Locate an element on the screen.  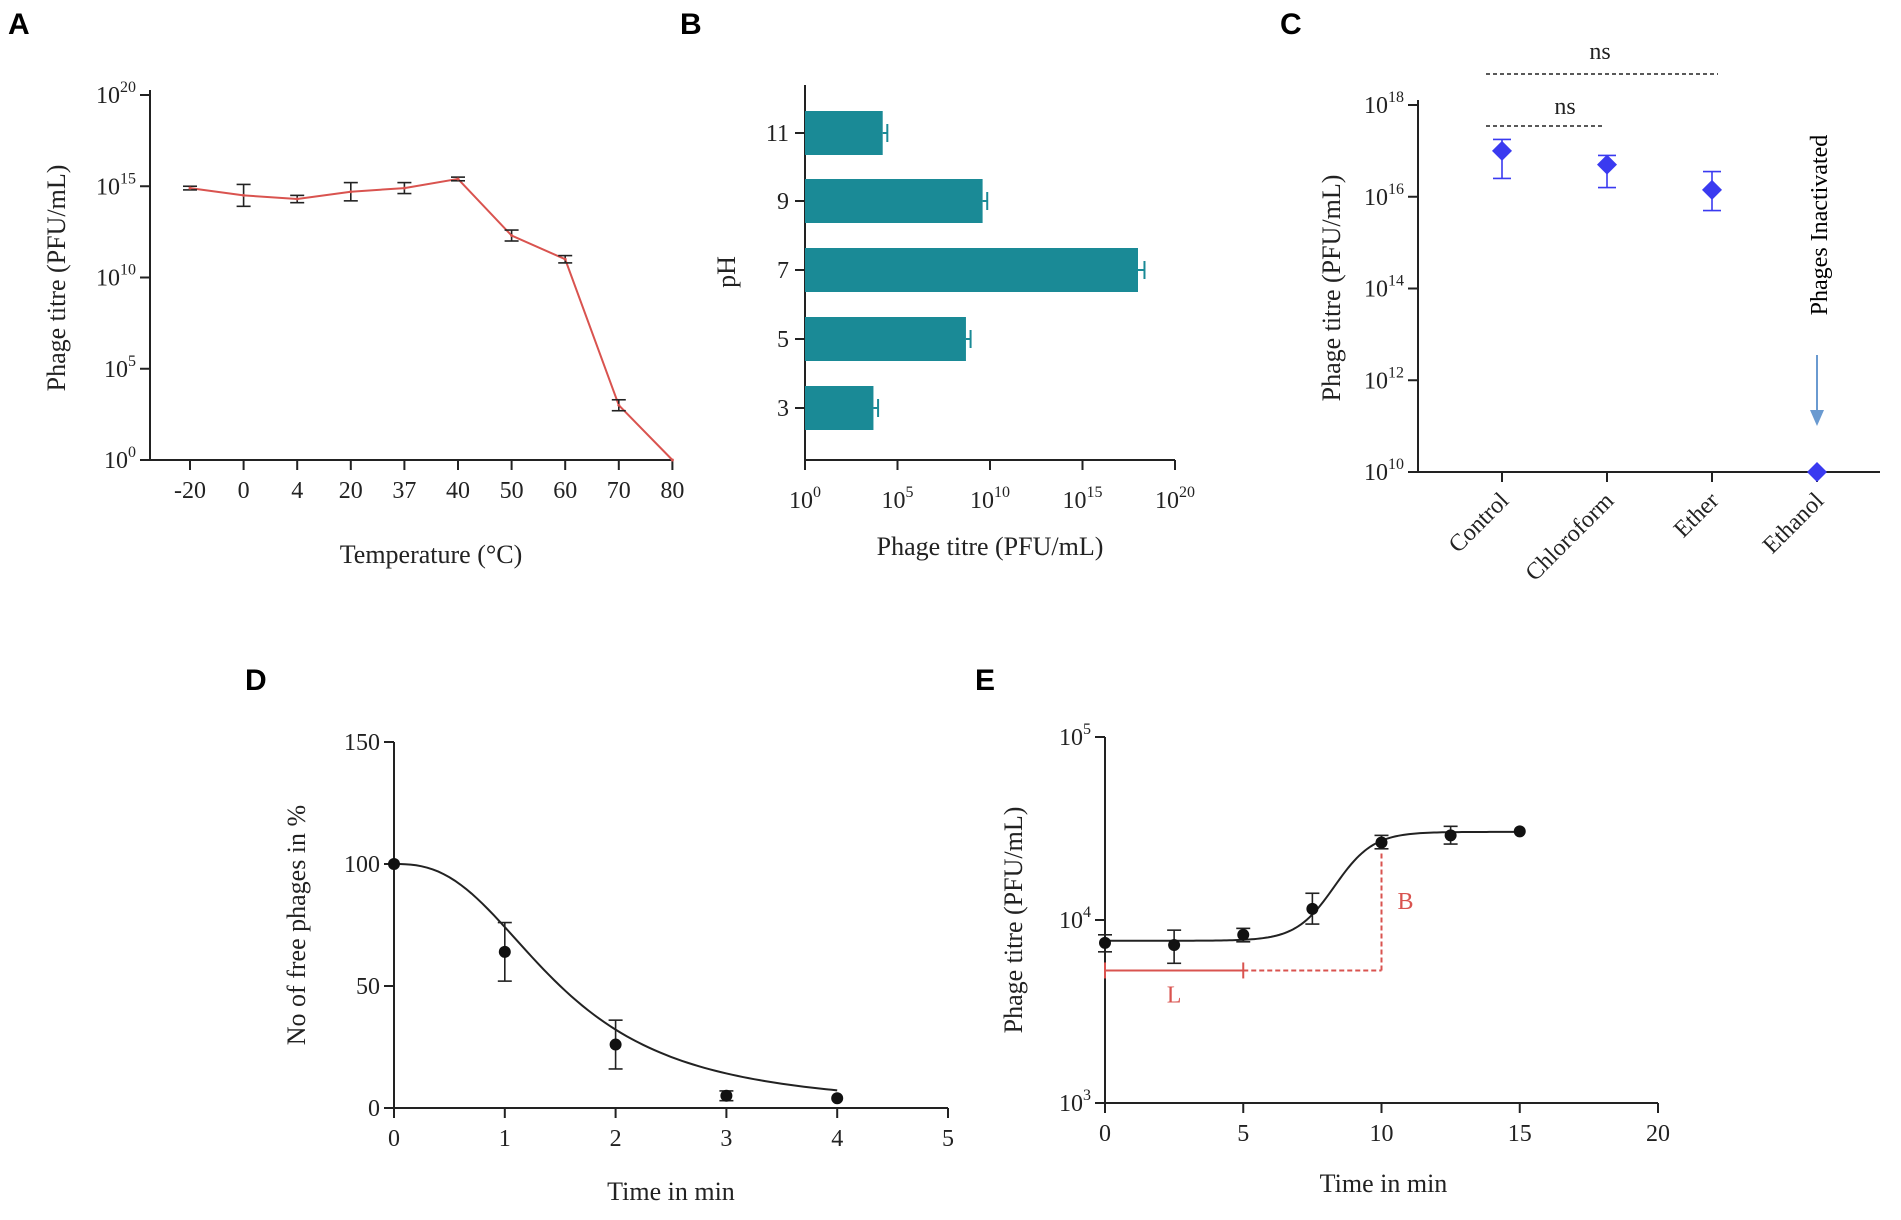
y-tick-label: 1012 is located at coordinates (1384, 379).